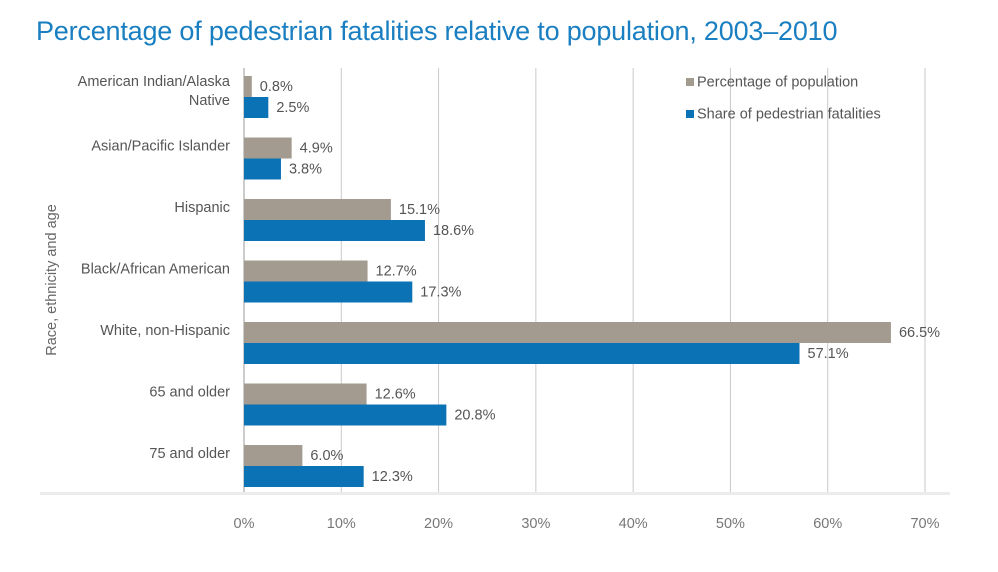  Describe the element at coordinates (777, 83) in the screenshot. I see `legend-label: Percentage of population` at that location.